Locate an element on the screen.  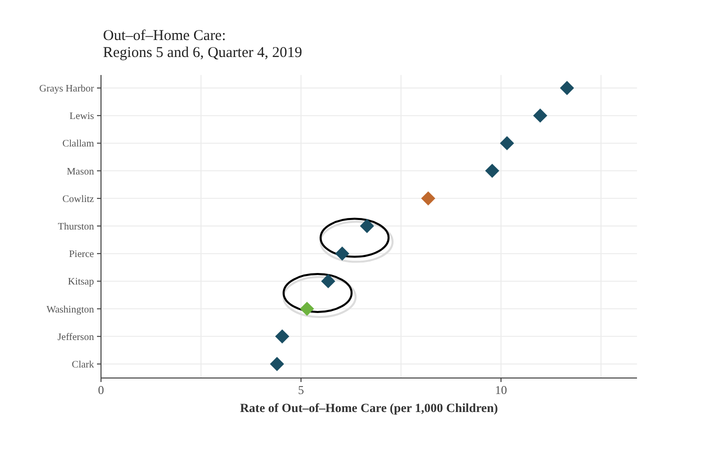
x-tick-label: 5 is located at coordinates (301, 390).